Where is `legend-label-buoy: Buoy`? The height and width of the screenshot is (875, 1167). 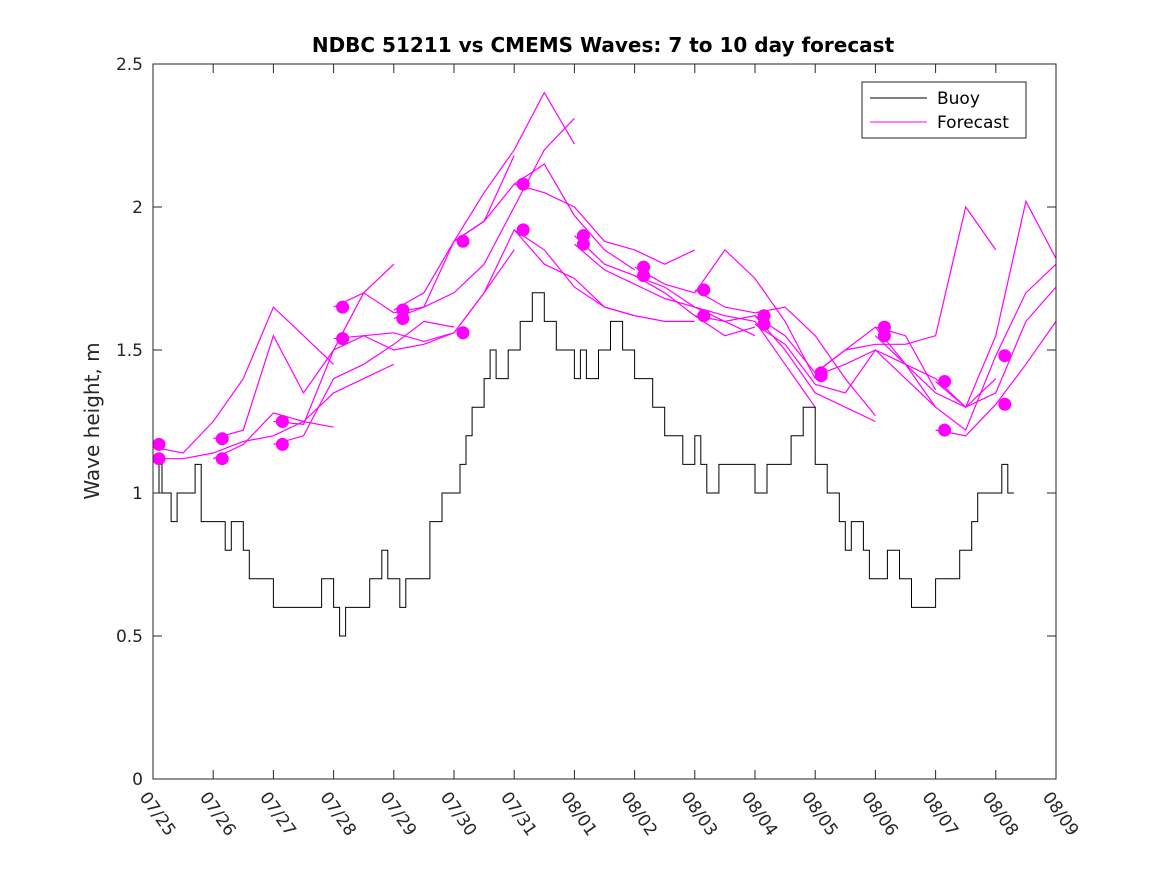 legend-label-buoy: Buoy is located at coordinates (958, 99).